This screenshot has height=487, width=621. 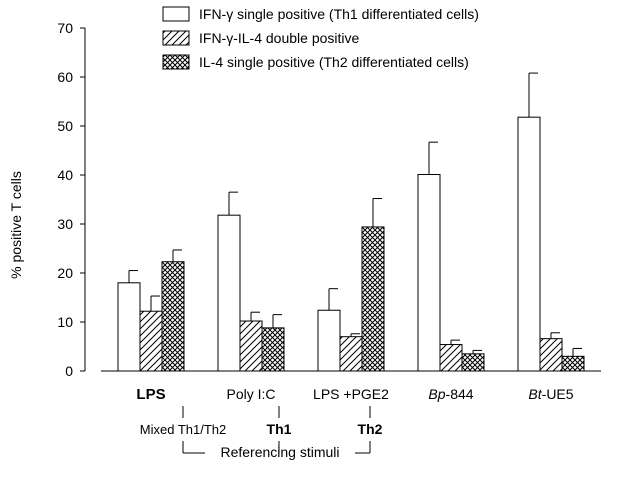 What do you see at coordinates (65, 224) in the screenshot?
I see `y-tick-label: 30` at bounding box center [65, 224].